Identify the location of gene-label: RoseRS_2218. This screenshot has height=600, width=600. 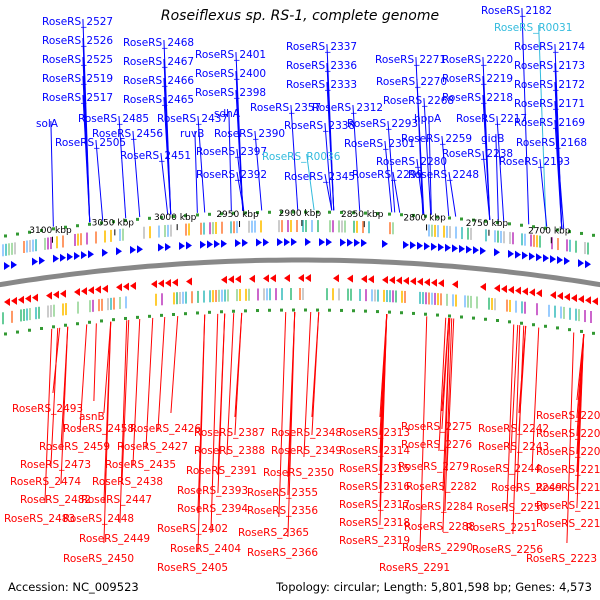
(477, 98).